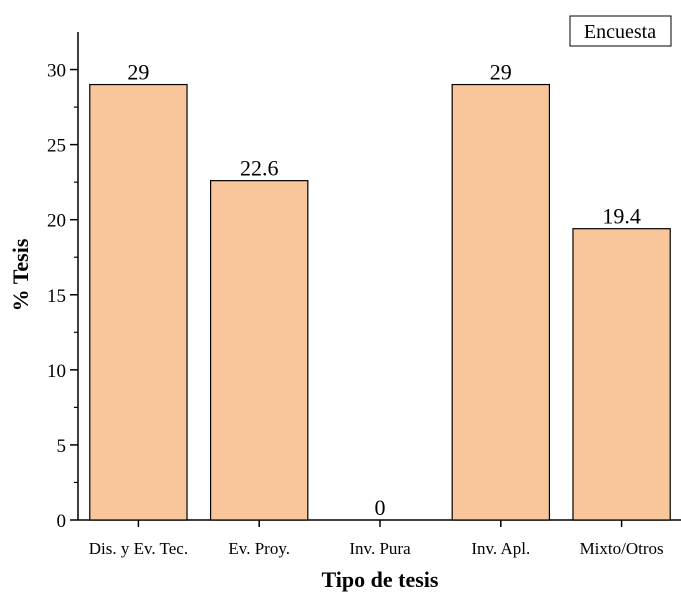 The image size is (681, 596). Describe the element at coordinates (259, 548) in the screenshot. I see `x-tick-label: Ev. Proy.` at that location.